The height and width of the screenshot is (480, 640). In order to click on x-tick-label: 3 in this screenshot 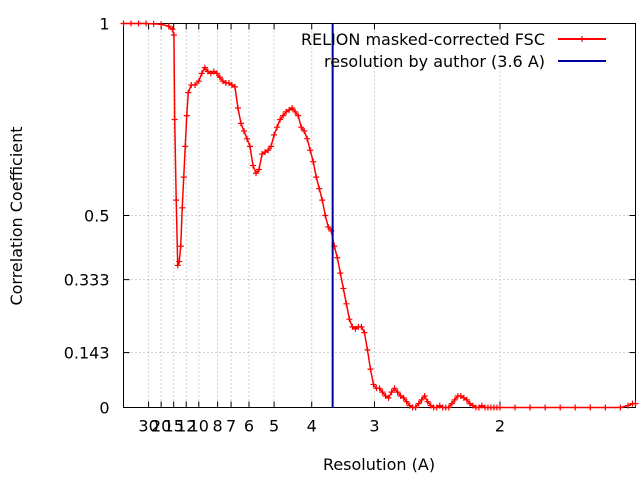, I will do `click(374, 426)`.